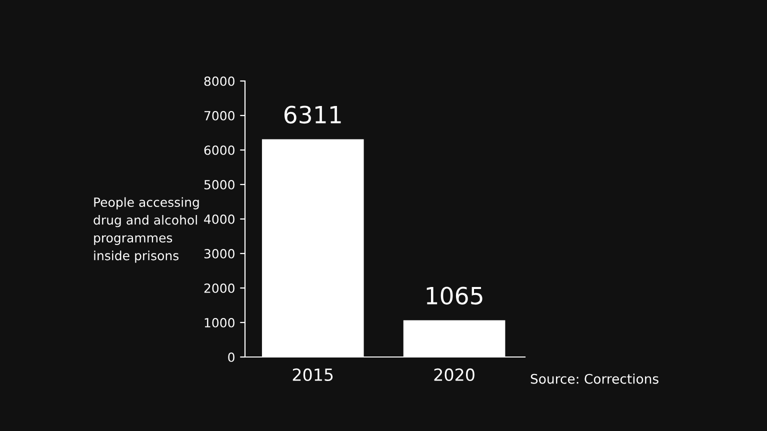 The image size is (767, 431). Describe the element at coordinates (219, 219) in the screenshot. I see `y-tick-label: 4000` at that location.